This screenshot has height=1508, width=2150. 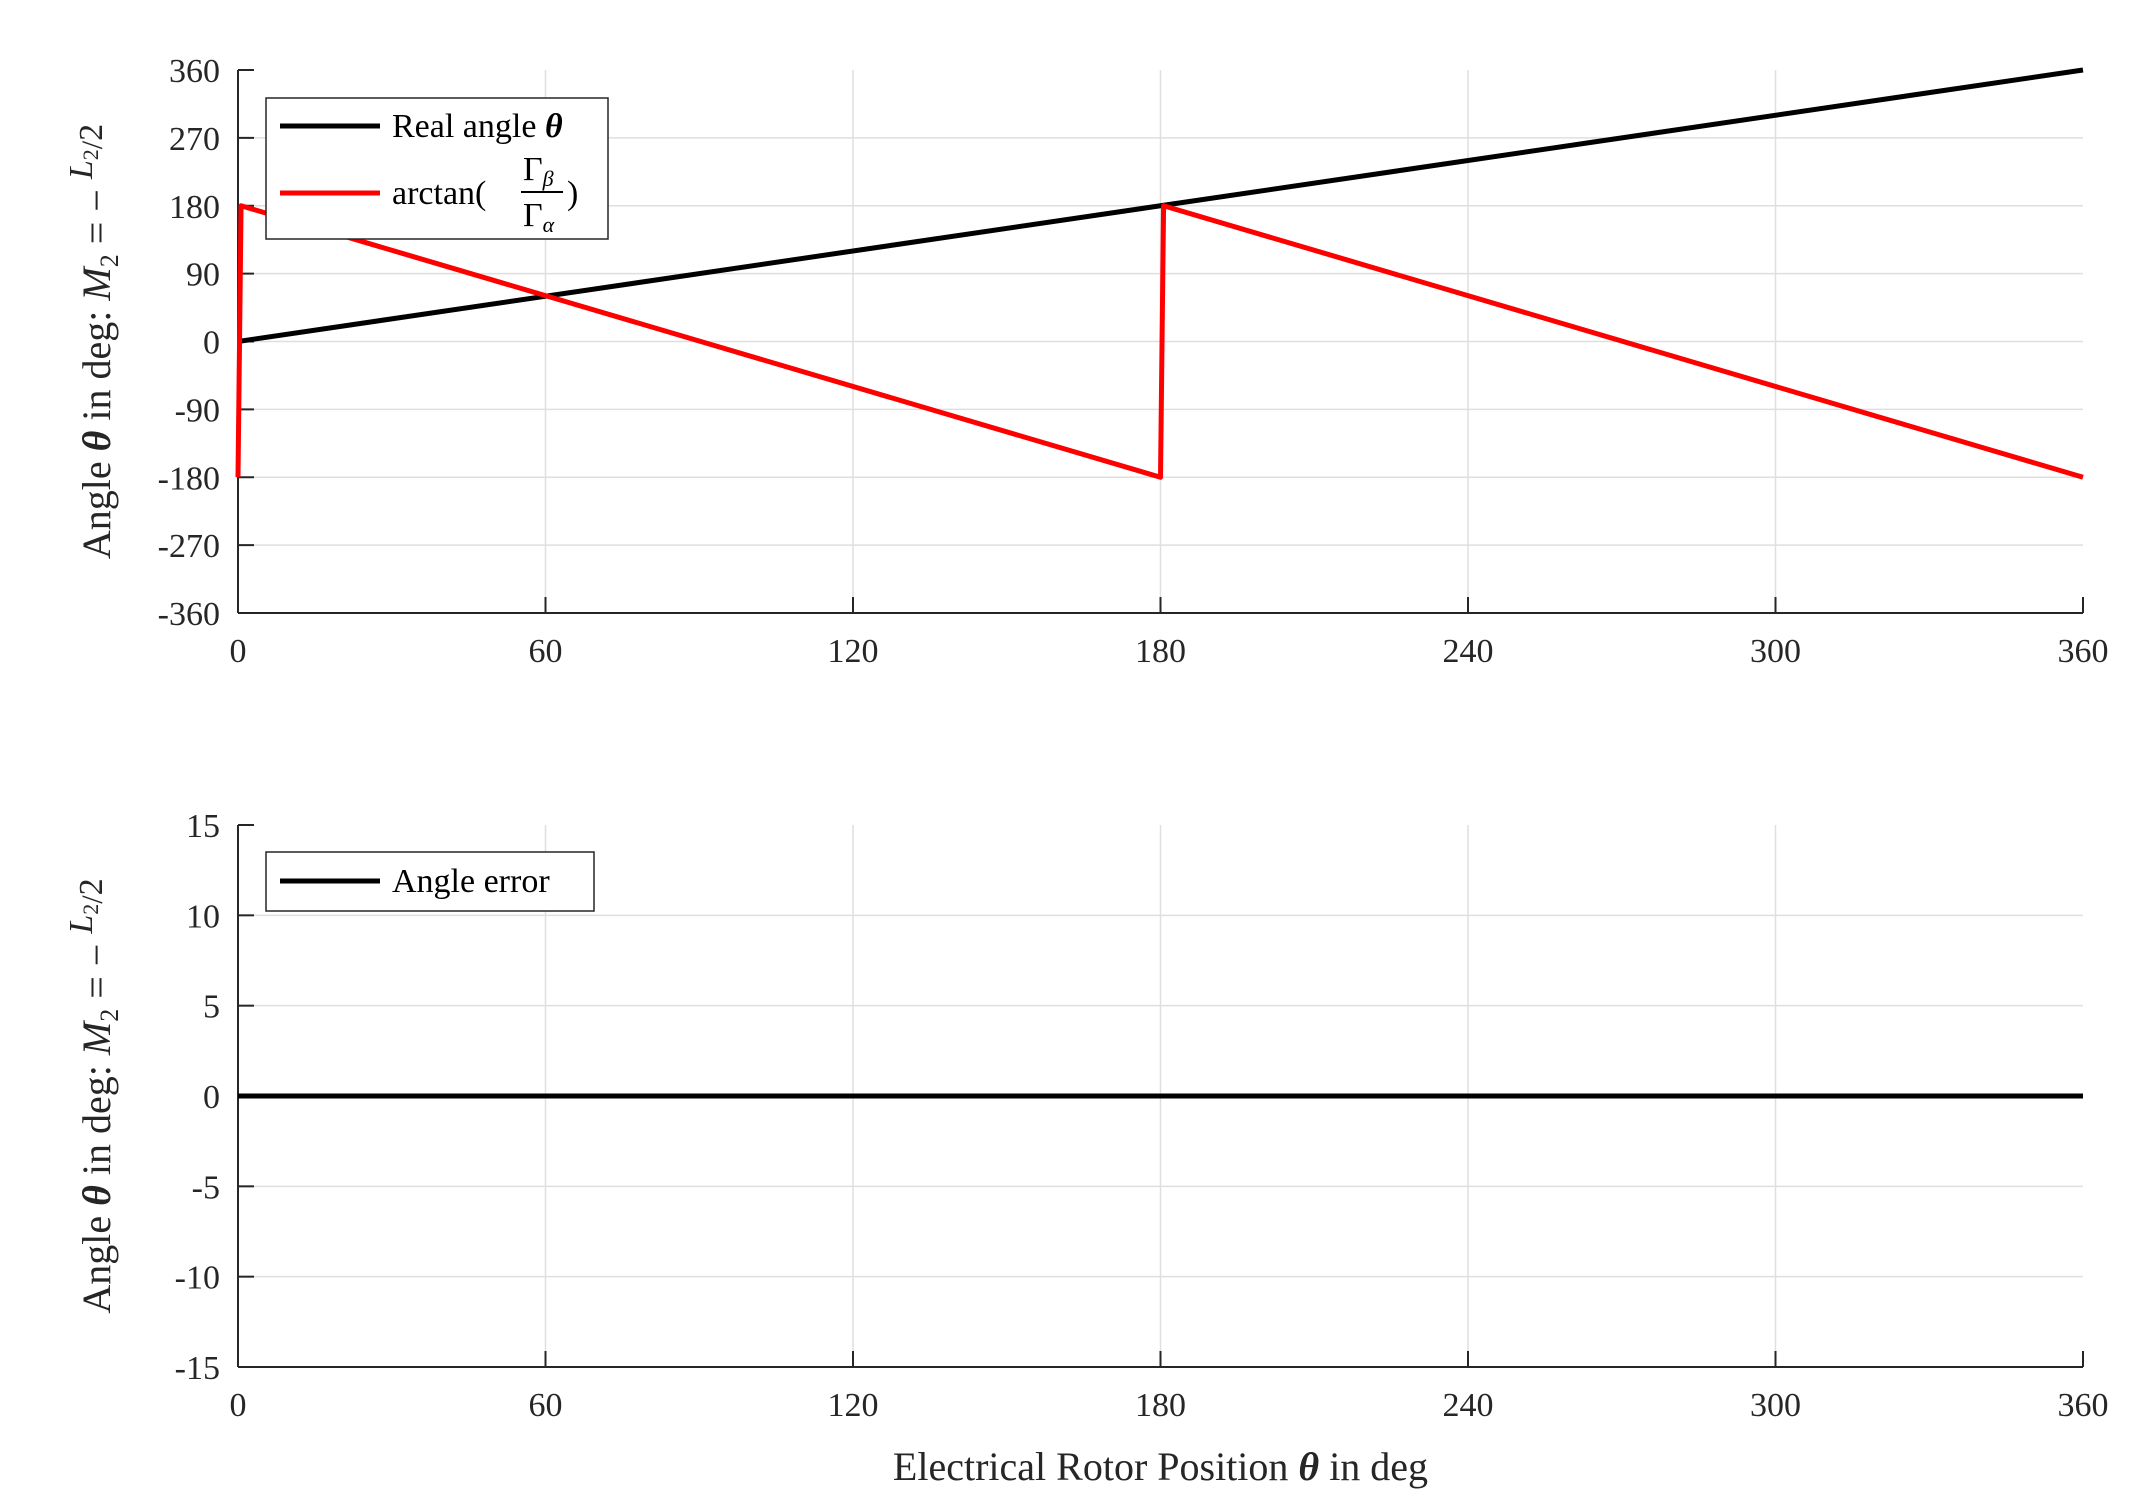 I want to click on x-axis-label: Electrical Rotor Position θ in deg, so click(x=1160, y=1466).